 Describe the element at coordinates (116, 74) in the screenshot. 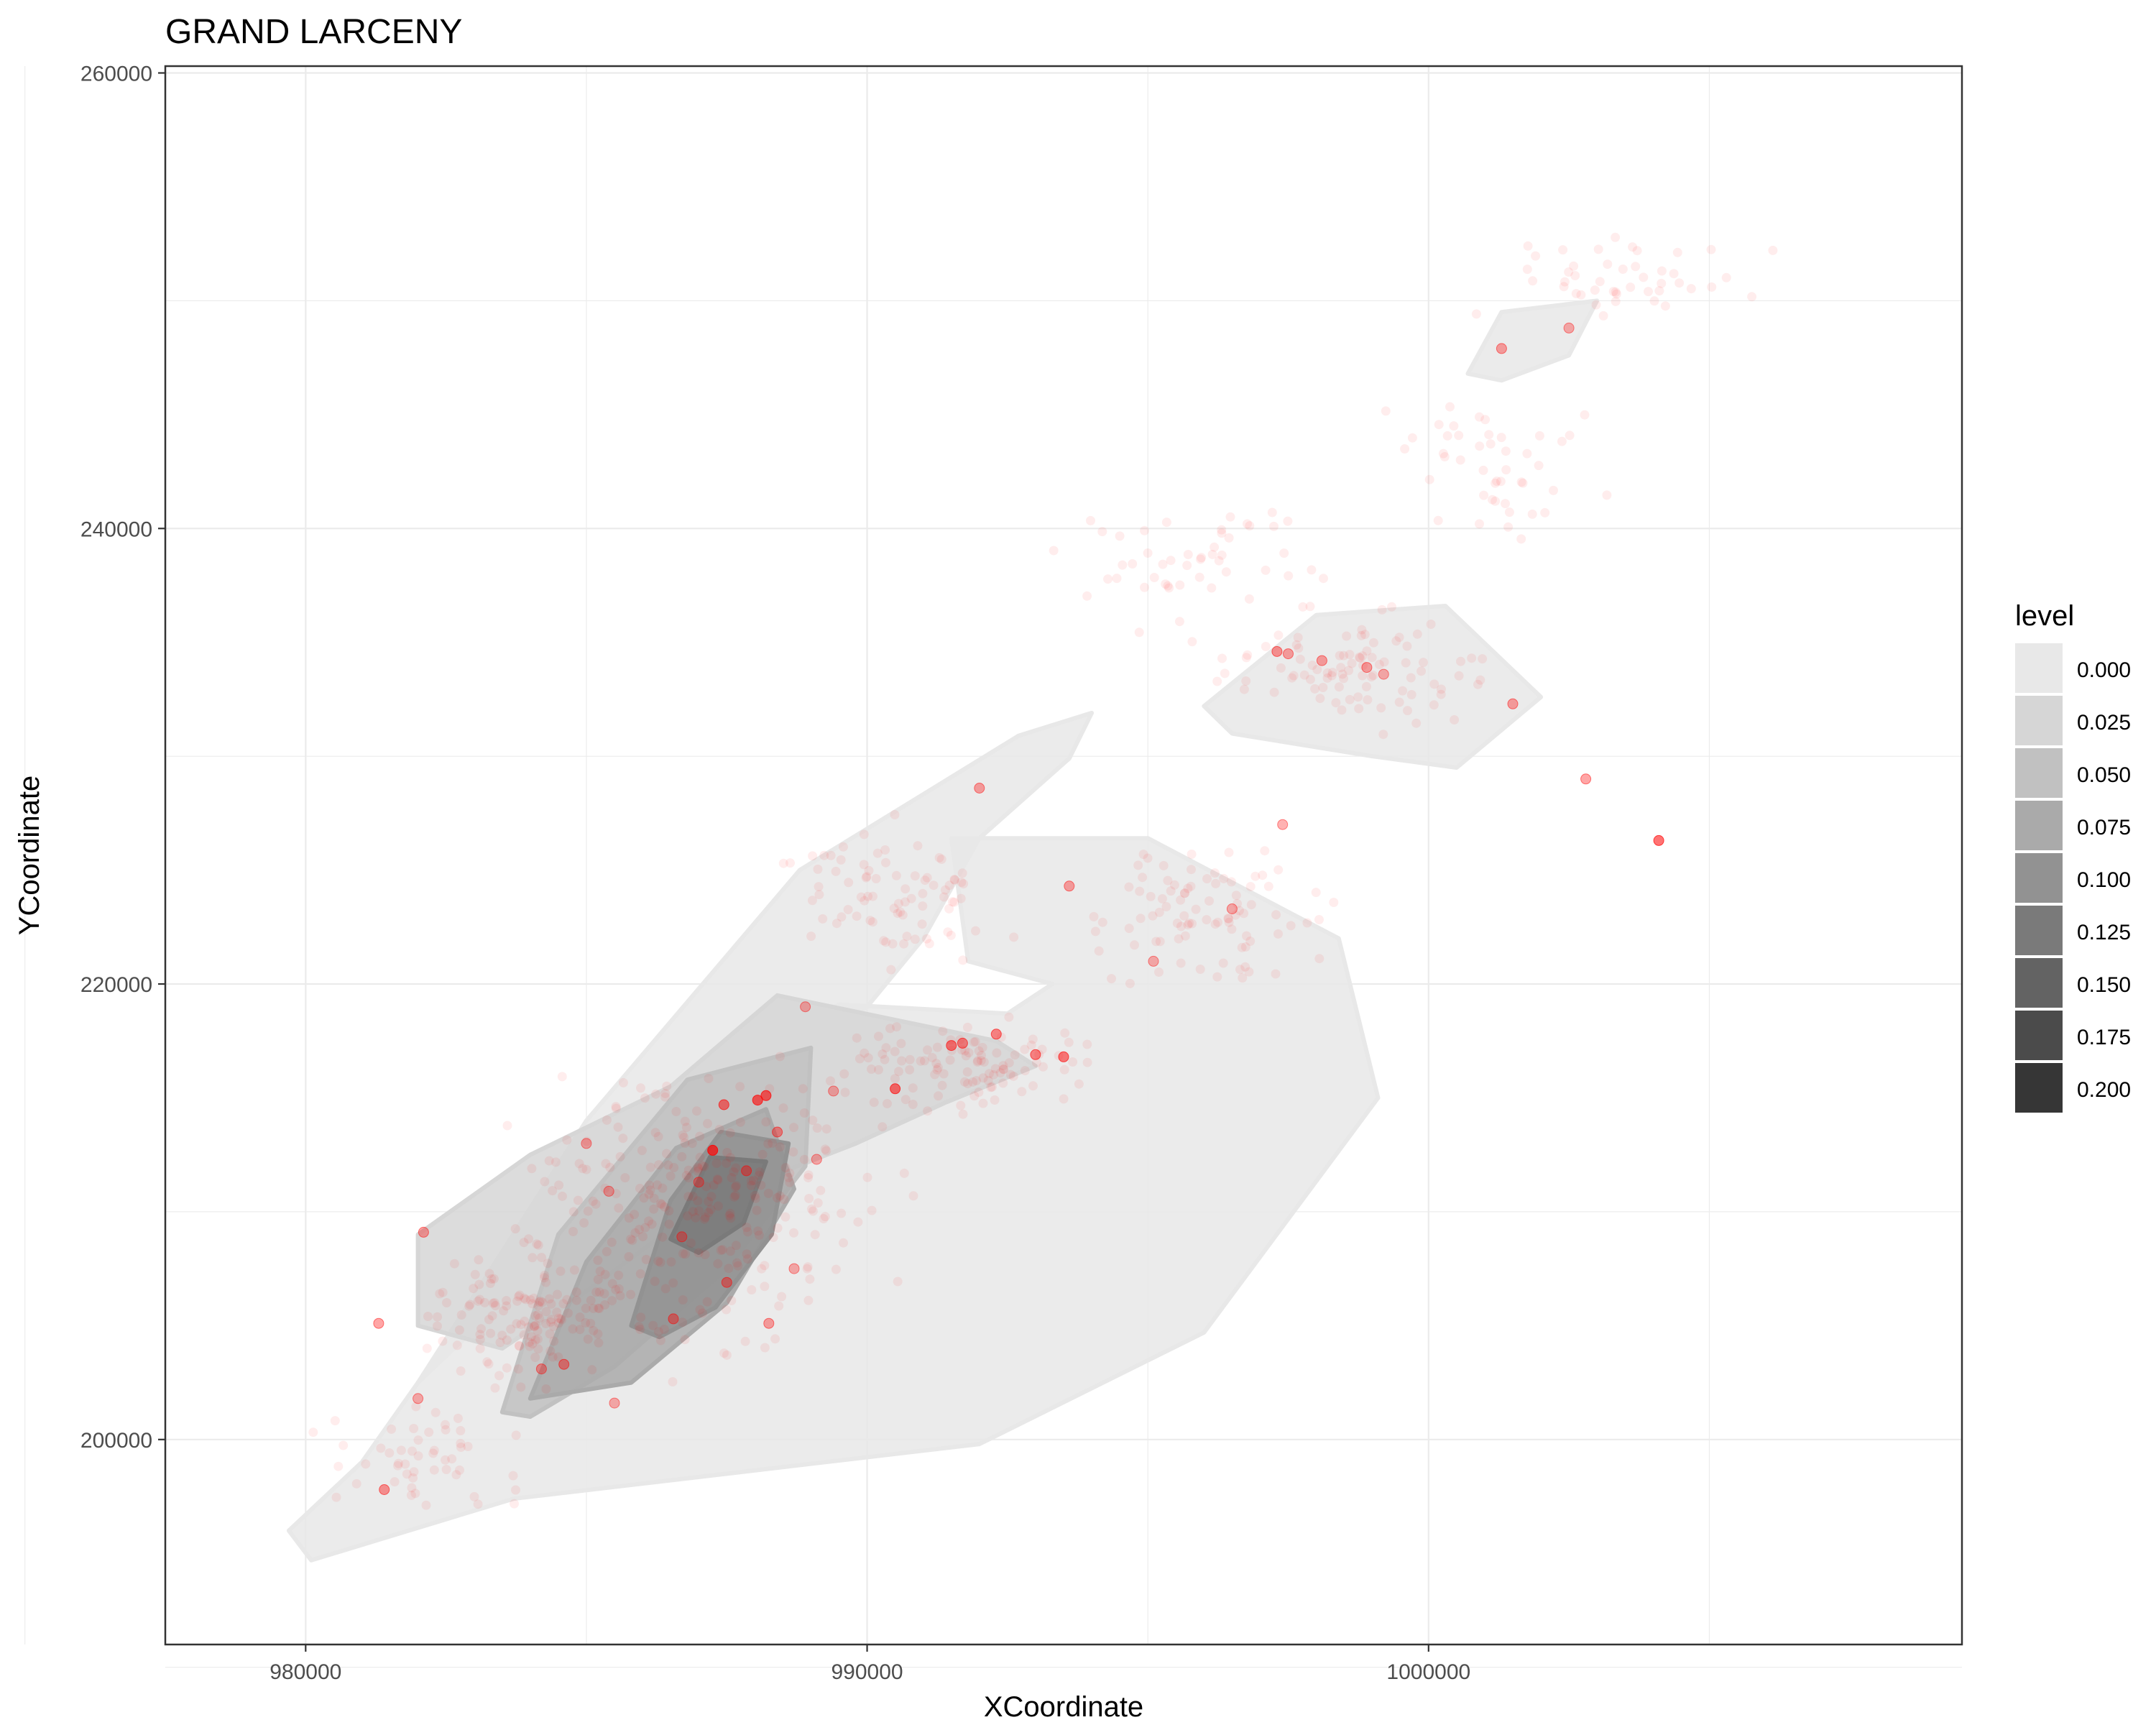

I see `y-tick-label: 260000` at that location.